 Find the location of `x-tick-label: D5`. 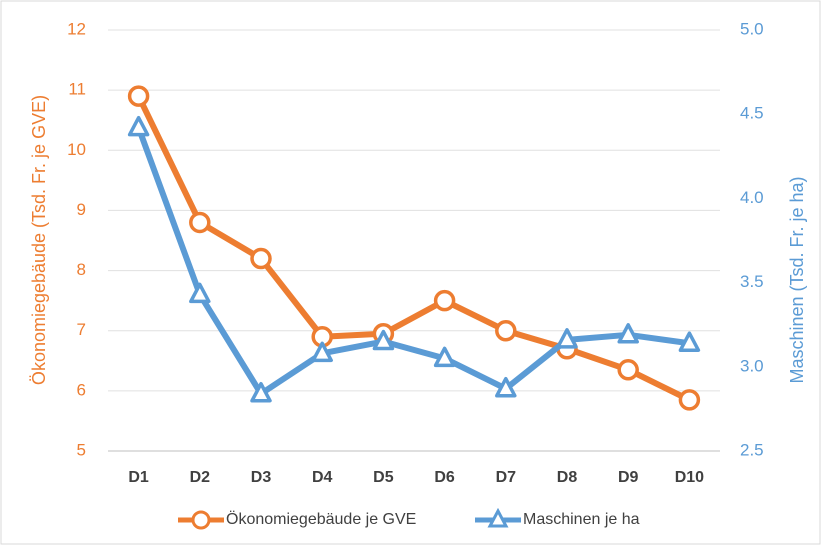

x-tick-label: D5 is located at coordinates (383, 477).